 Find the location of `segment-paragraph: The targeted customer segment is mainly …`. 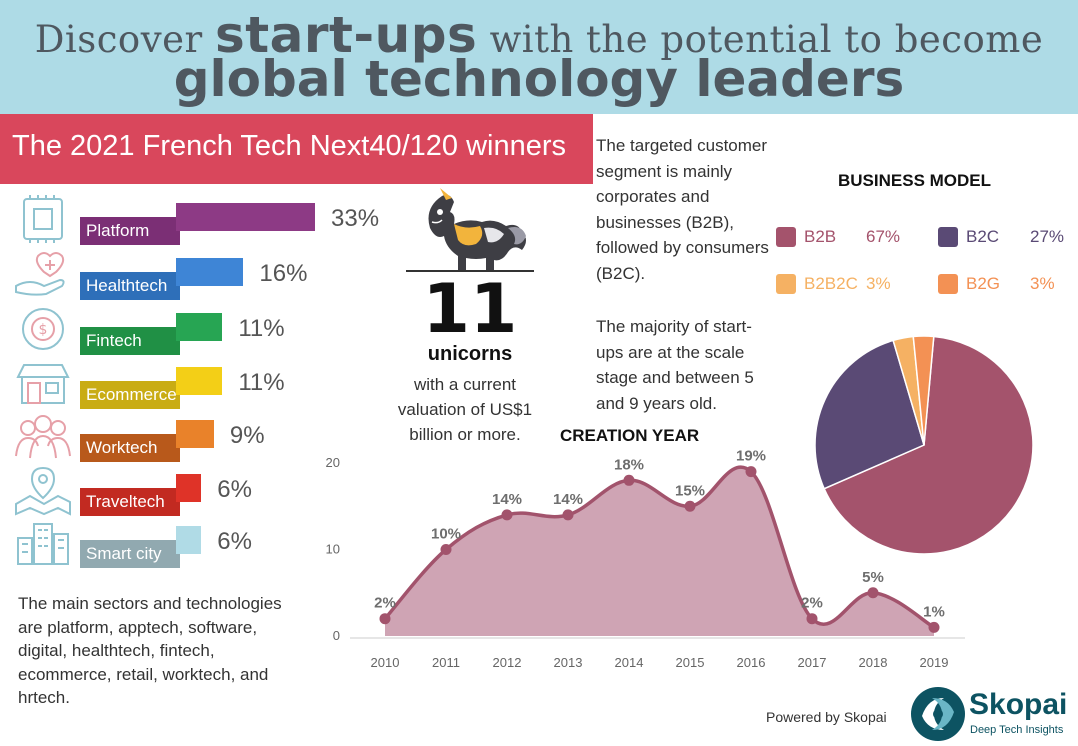

segment-paragraph: The targeted customer segment is mainly … is located at coordinates (682, 209).